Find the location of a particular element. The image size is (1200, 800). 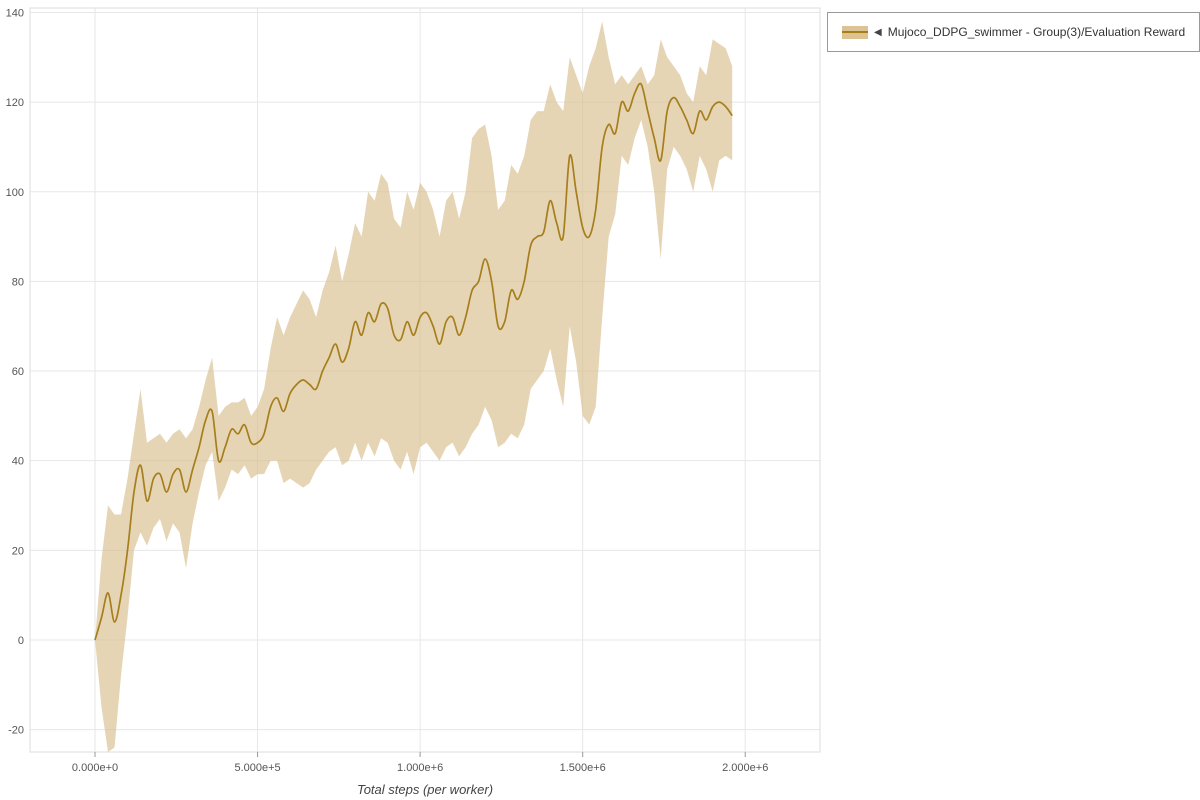

x-tick-label: 0.000e+0 is located at coordinates (95, 768).